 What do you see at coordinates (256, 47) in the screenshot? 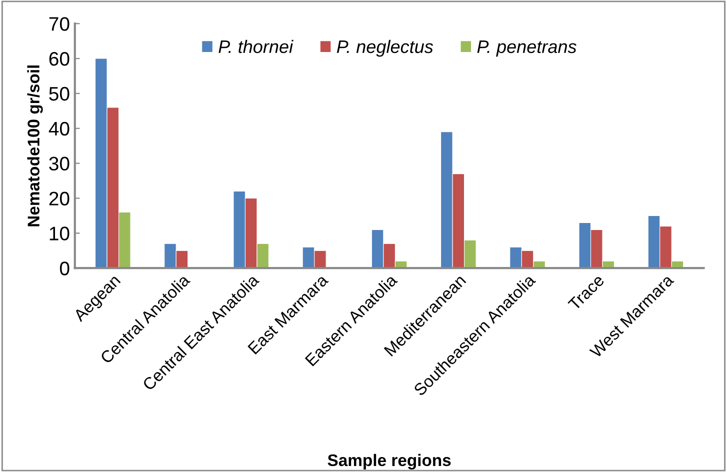
I see `legend-label: P. thornei` at bounding box center [256, 47].